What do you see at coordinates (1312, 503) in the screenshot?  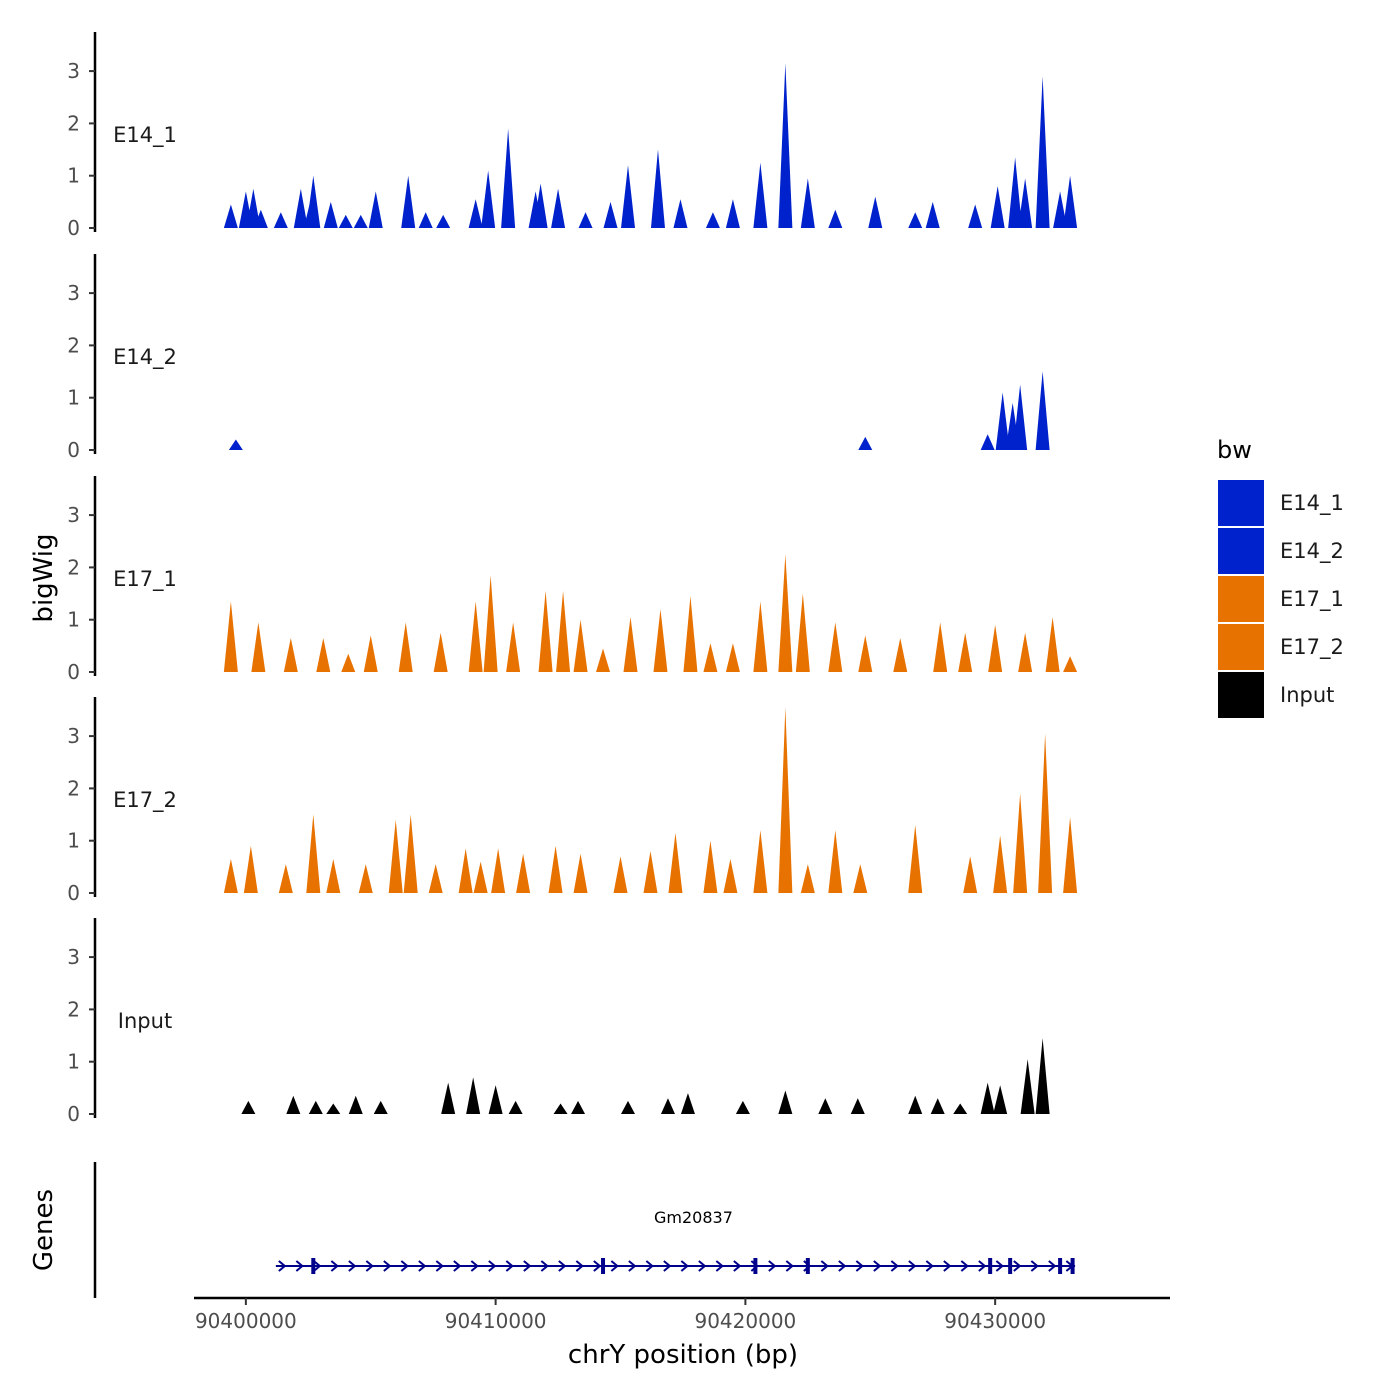 I see `legend-label: E14_1` at bounding box center [1312, 503].